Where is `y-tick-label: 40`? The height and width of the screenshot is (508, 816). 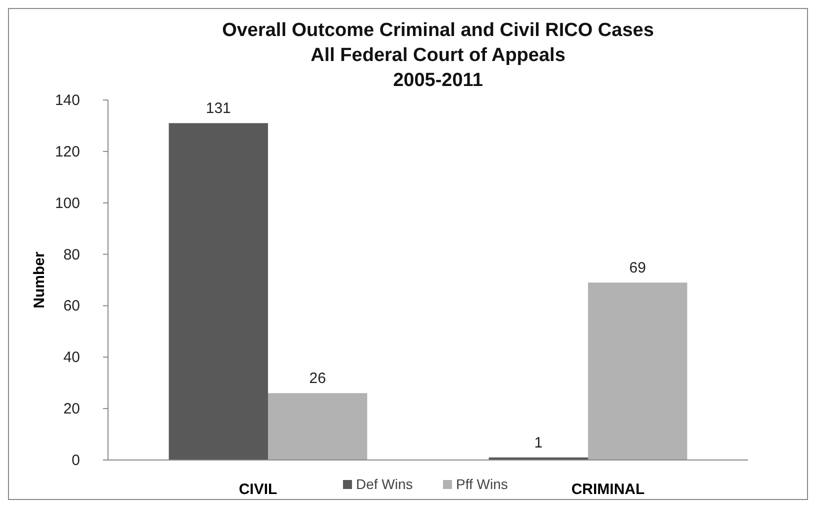
y-tick-label: 40 is located at coordinates (71, 357).